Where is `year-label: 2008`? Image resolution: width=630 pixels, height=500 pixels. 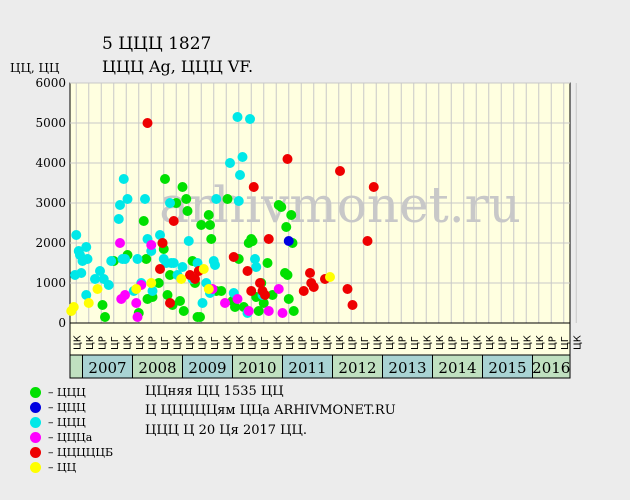
year-label: 2008 is located at coordinates (157, 368).